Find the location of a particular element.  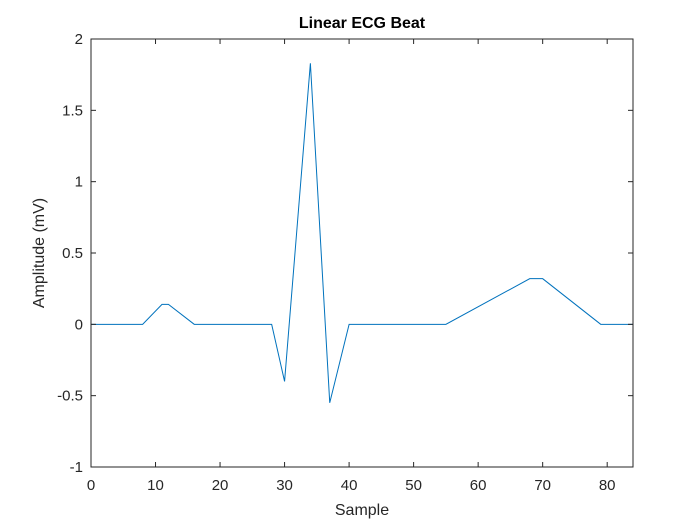

x-tick-label: 40 is located at coordinates (349, 485).